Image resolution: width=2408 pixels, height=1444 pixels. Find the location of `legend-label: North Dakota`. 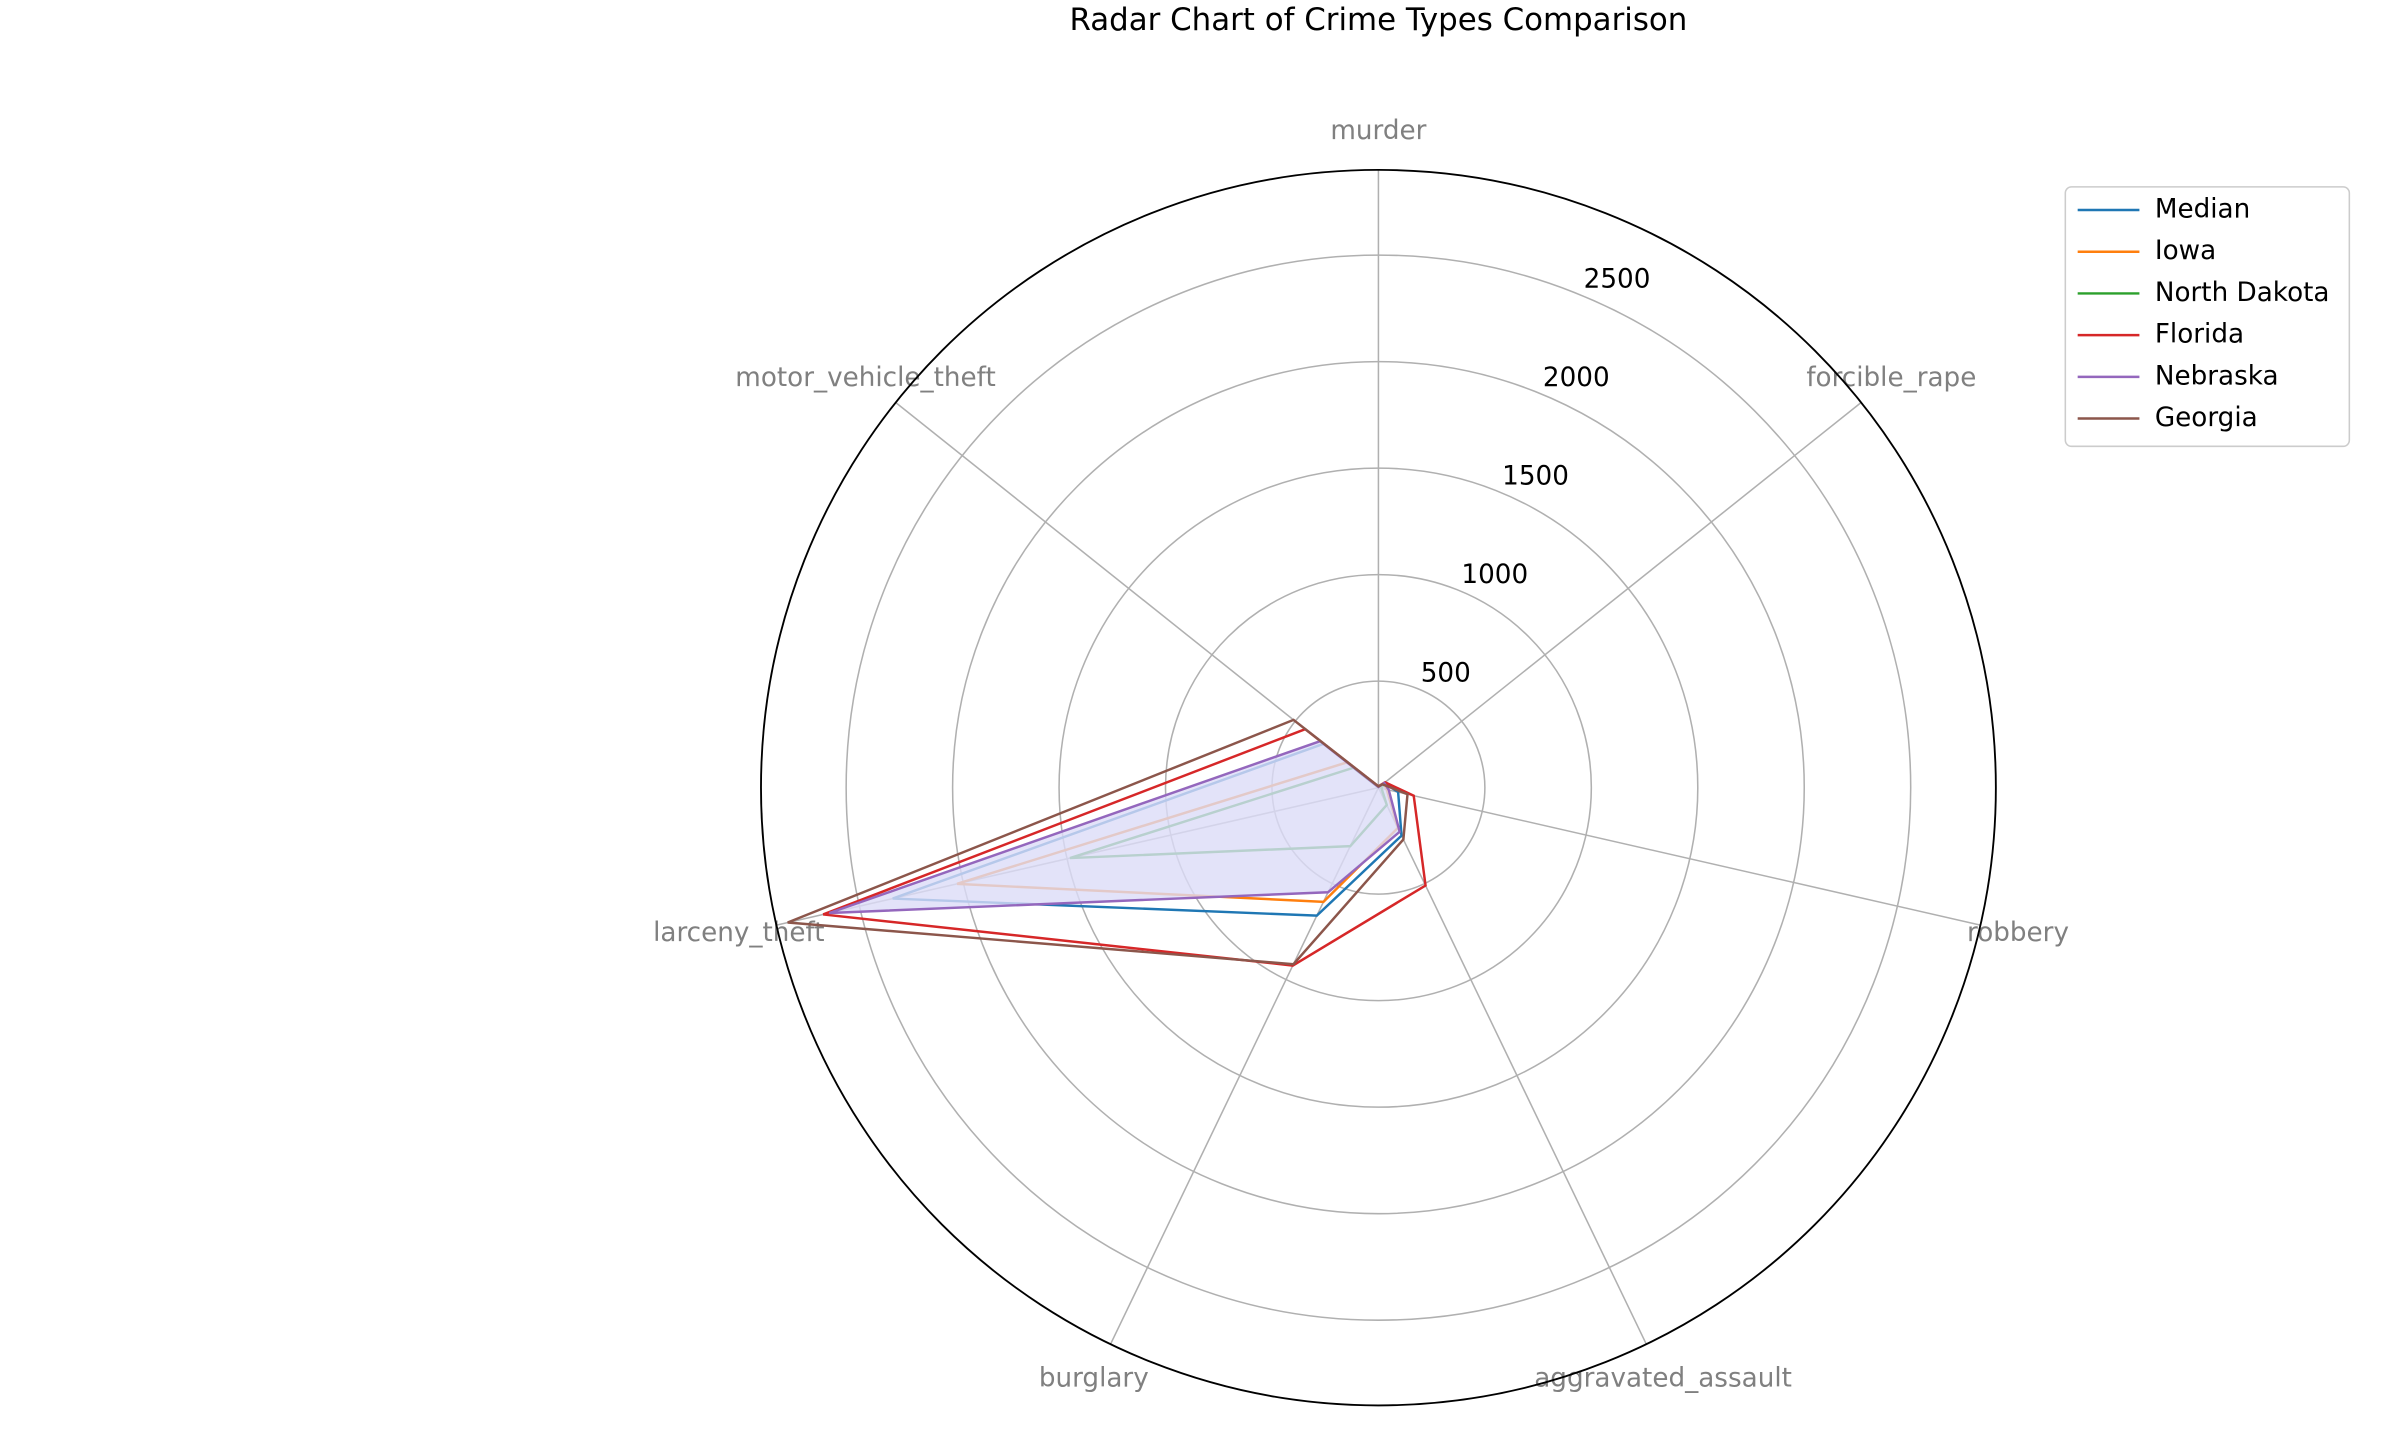

legend-label: North Dakota is located at coordinates (2242, 293).